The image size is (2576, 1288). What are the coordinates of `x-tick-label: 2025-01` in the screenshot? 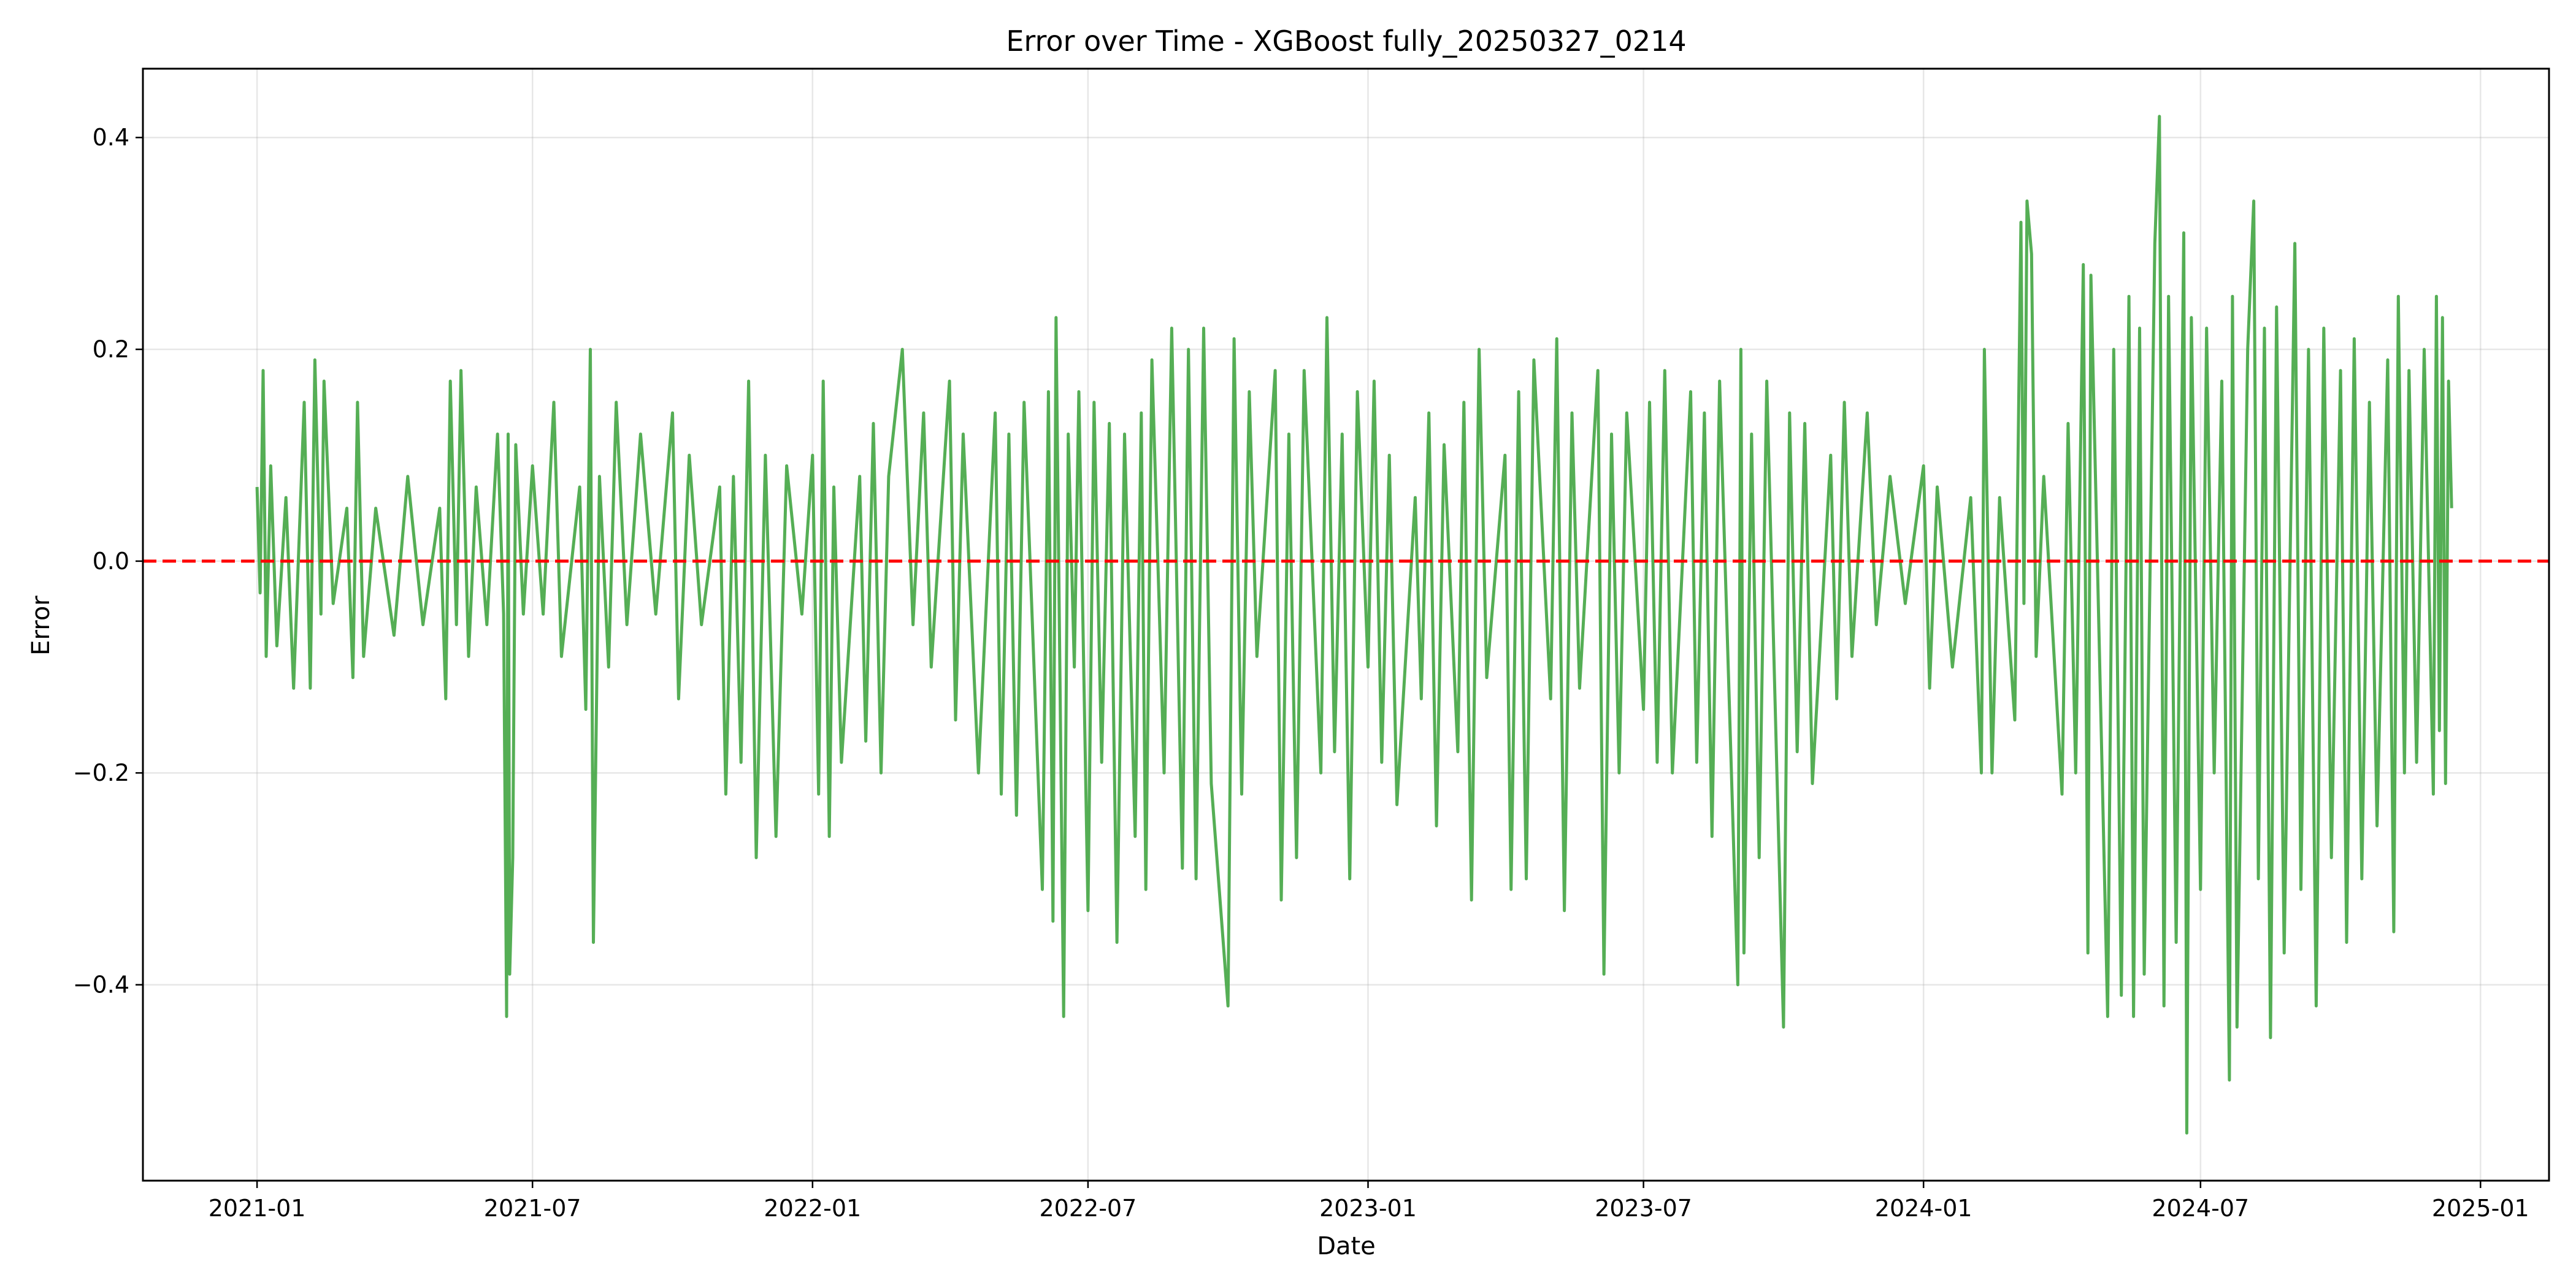 It's located at (2480, 1208).